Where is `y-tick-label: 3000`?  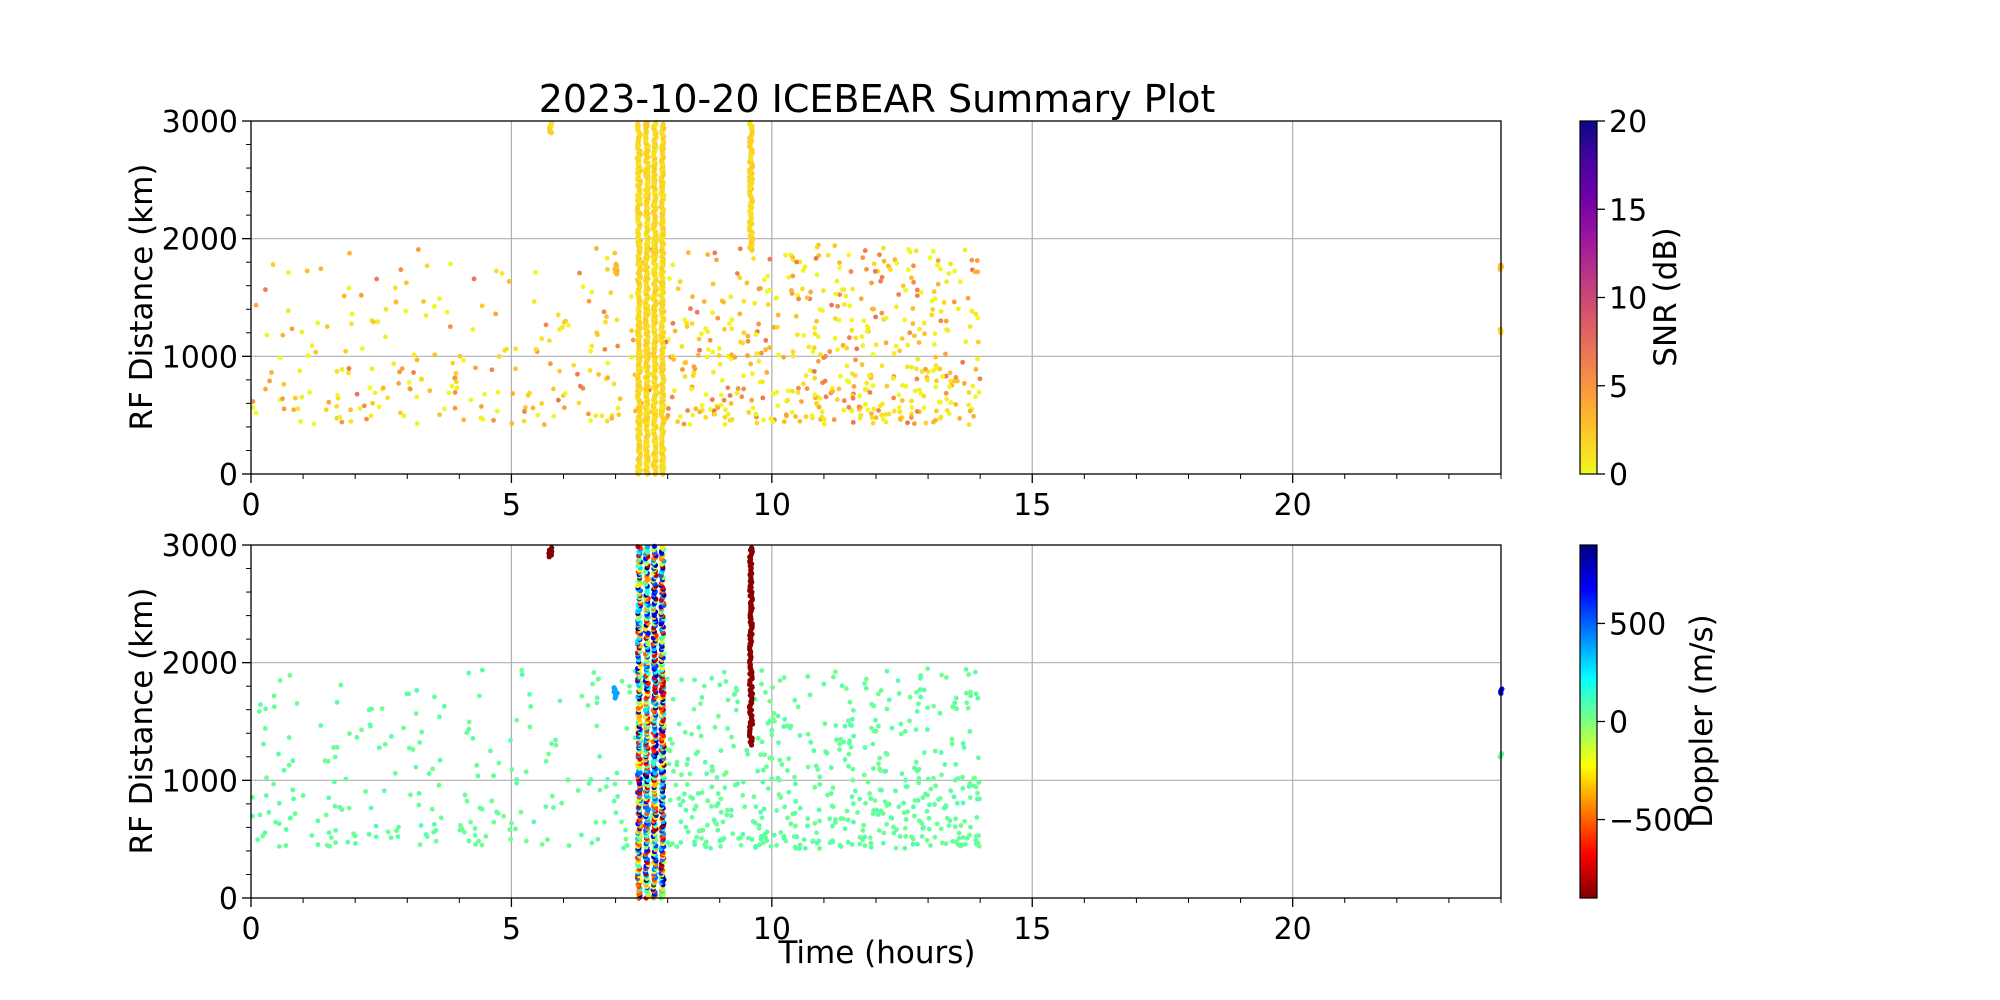 y-tick-label: 3000 is located at coordinates (200, 122).